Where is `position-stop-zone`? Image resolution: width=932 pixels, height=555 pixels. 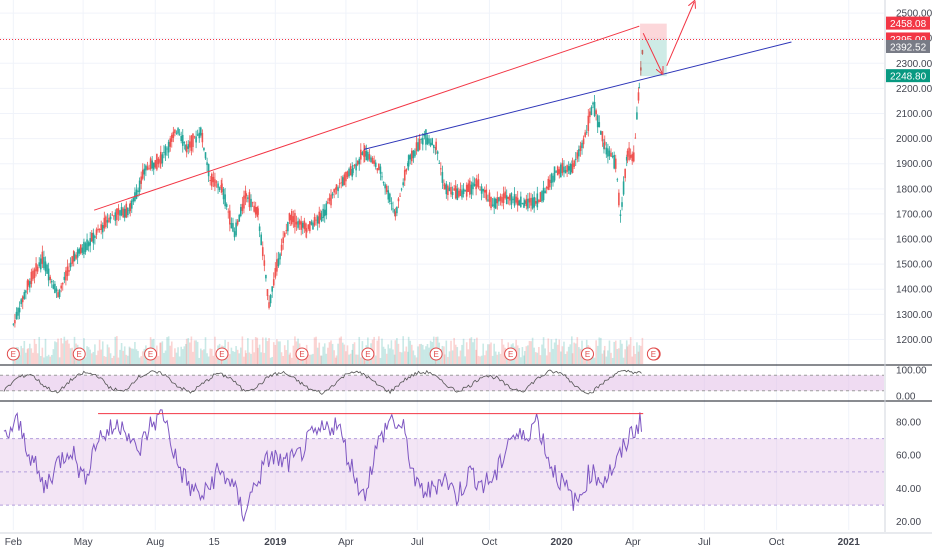
position-stop-zone is located at coordinates (653, 31).